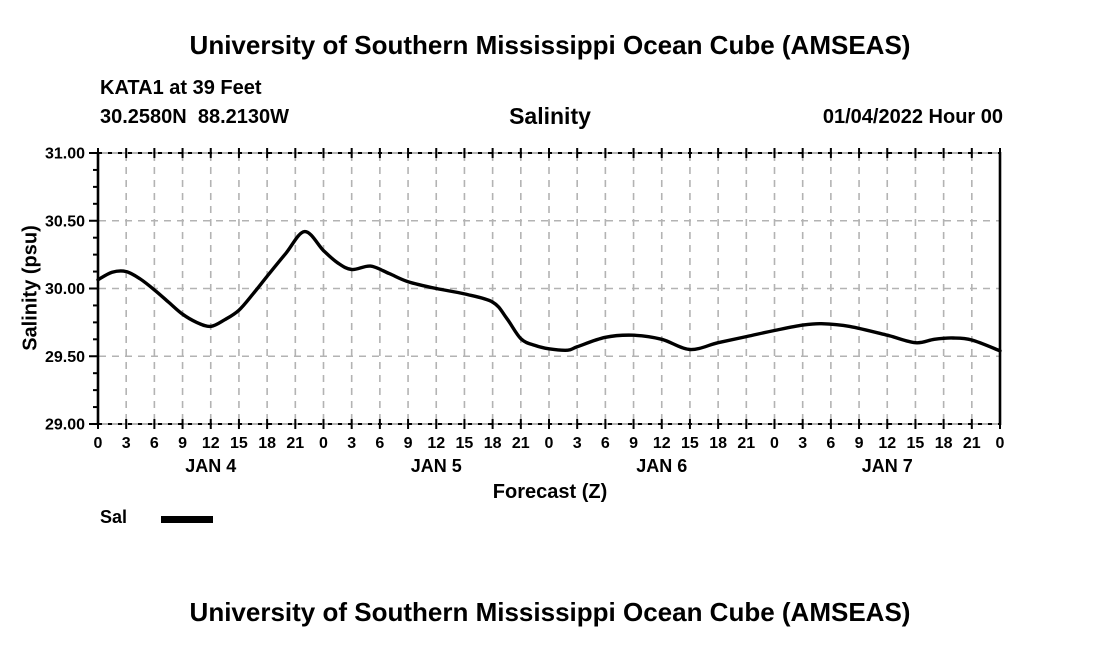 The image size is (1100, 650). What do you see at coordinates (550, 116) in the screenshot?
I see `plot-title: Salinity` at bounding box center [550, 116].